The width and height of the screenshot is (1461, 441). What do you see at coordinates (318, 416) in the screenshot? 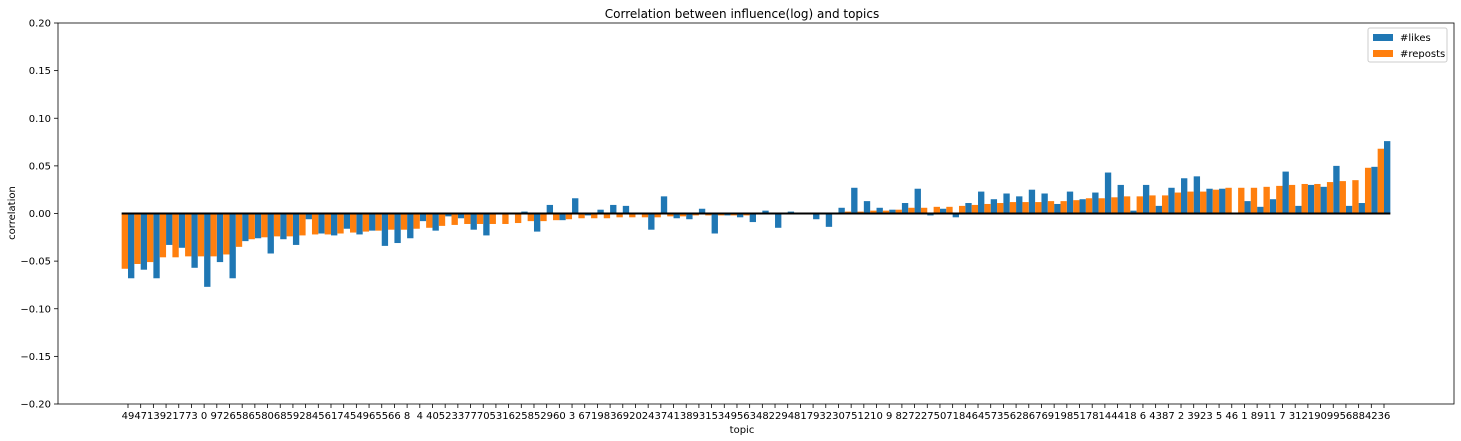
I see `x-tick-label-45: 45` at bounding box center [318, 416].